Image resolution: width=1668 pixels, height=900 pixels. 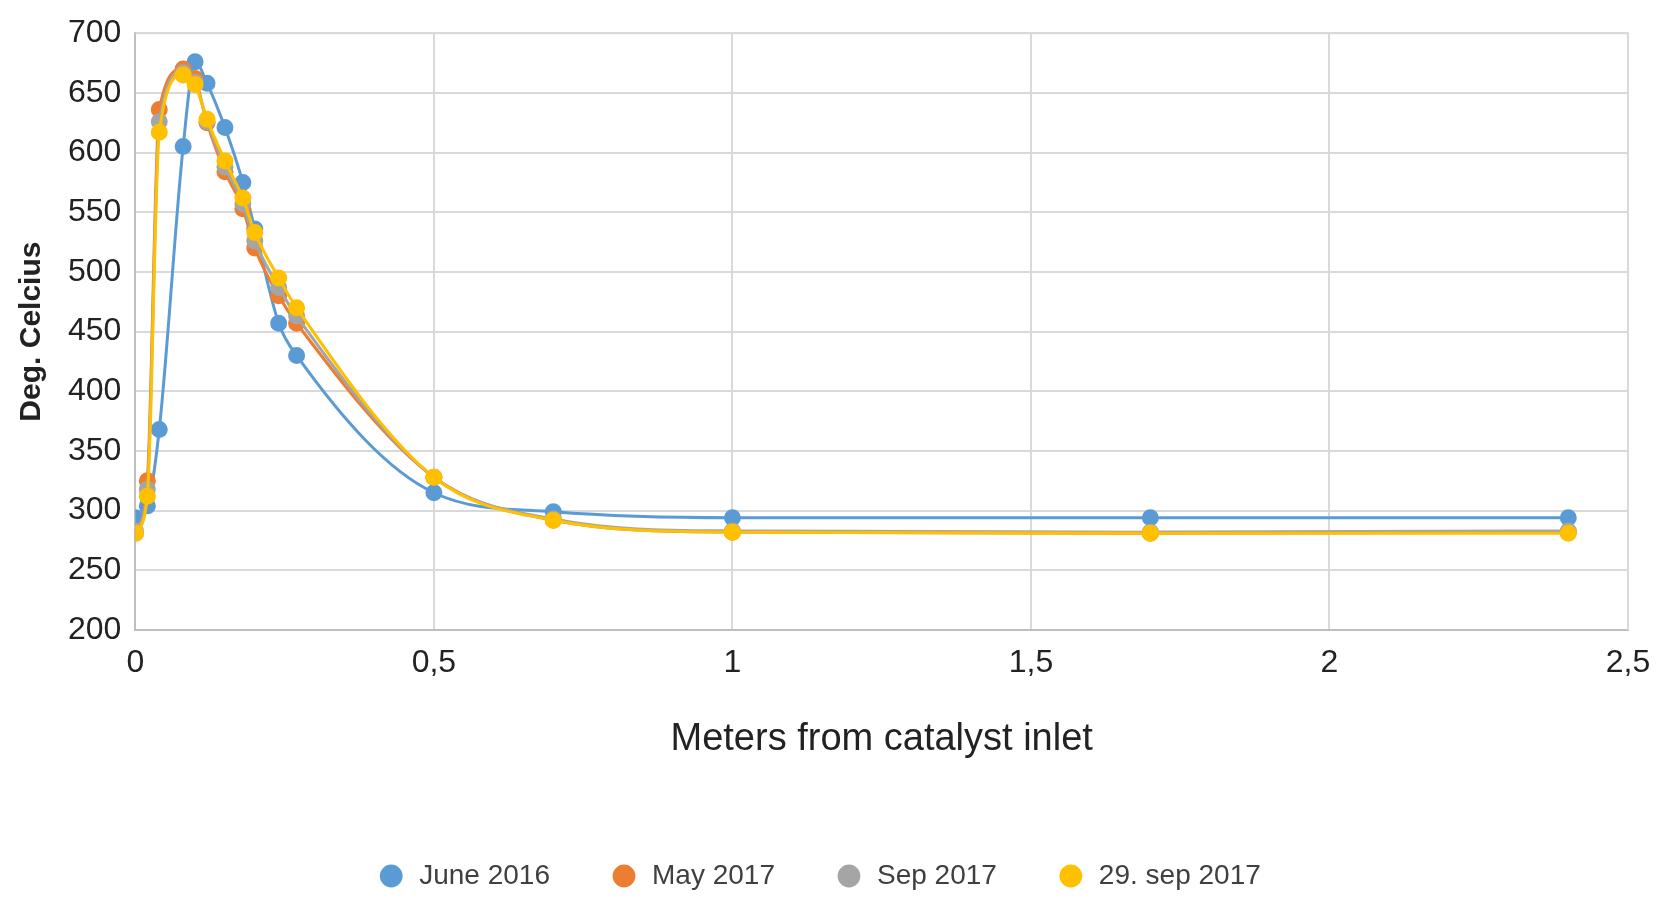 I want to click on y-tick-label: 200, so click(x=95, y=627).